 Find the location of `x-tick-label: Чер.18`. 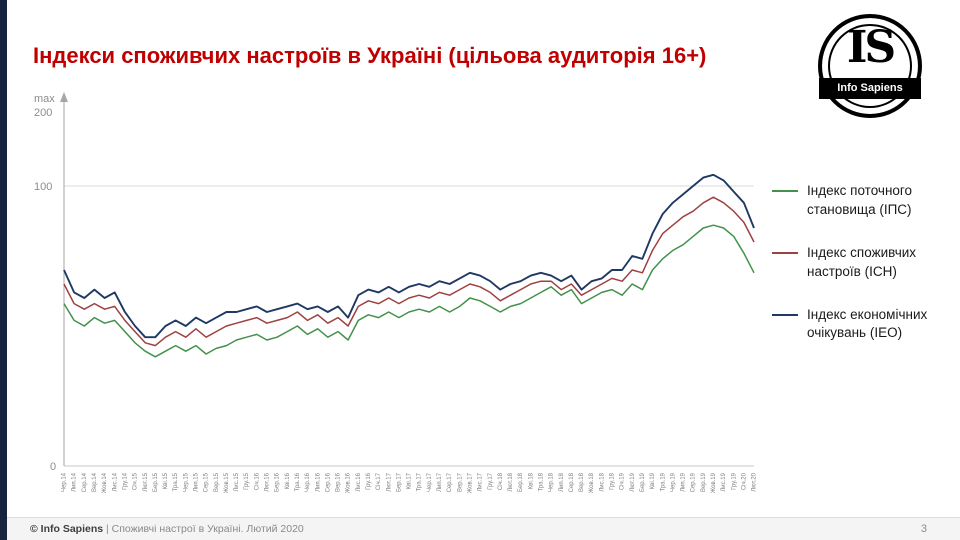

x-tick-label: Чер.18 is located at coordinates (552, 482).